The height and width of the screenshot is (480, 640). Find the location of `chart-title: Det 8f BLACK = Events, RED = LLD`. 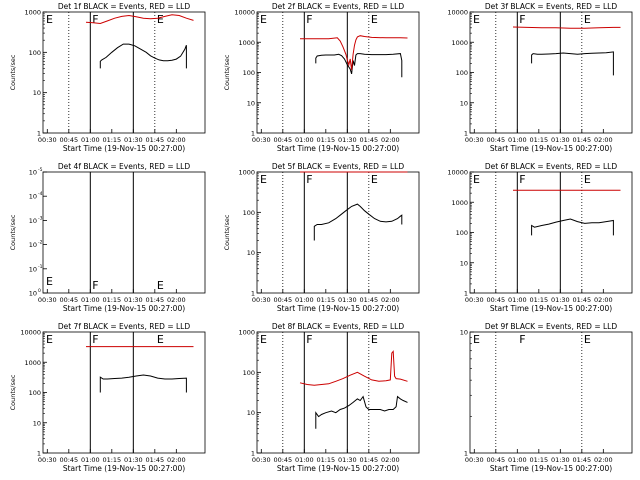

chart-title: Det 8f BLACK = Events, RED = LLD is located at coordinates (338, 326).